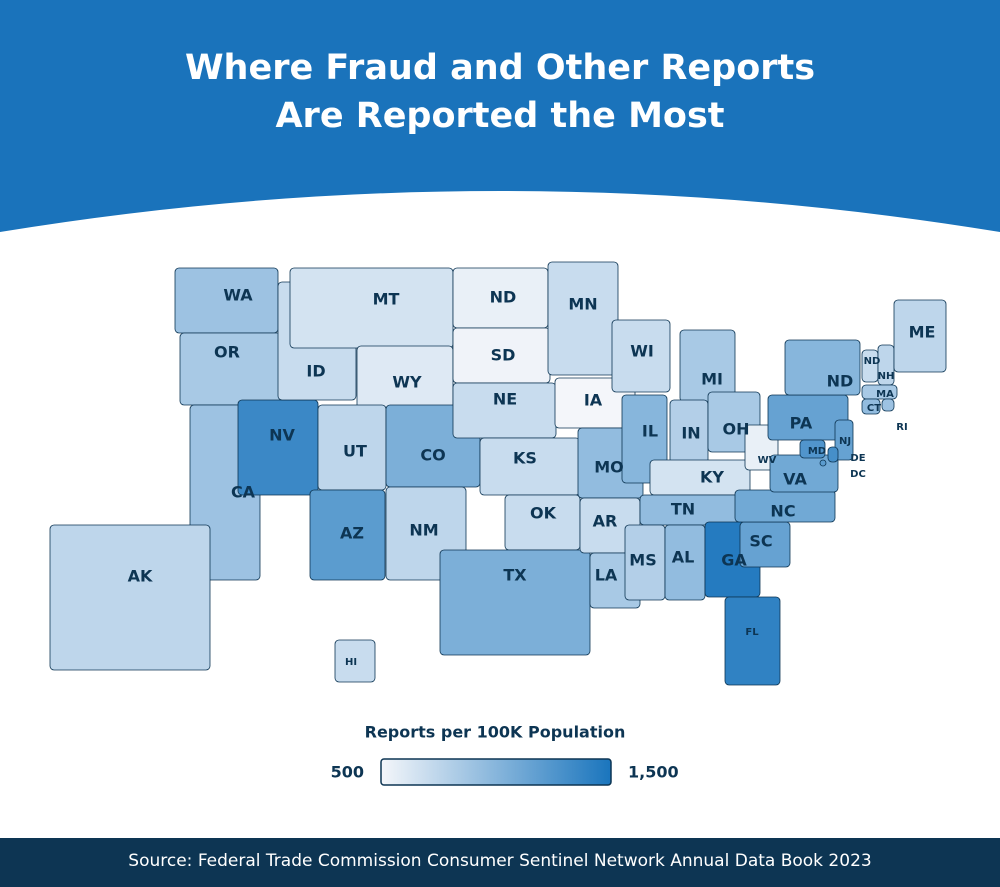 The width and height of the screenshot is (1000, 887). I want to click on state-label: GA, so click(734, 560).